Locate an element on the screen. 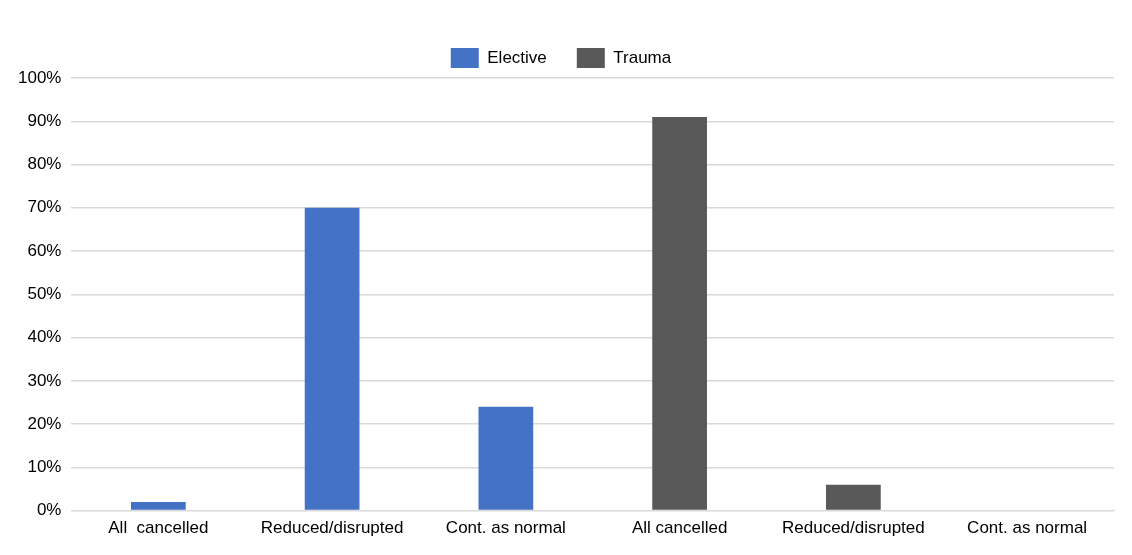 This screenshot has width=1132, height=555. y-tick-label: 0% is located at coordinates (49, 510).